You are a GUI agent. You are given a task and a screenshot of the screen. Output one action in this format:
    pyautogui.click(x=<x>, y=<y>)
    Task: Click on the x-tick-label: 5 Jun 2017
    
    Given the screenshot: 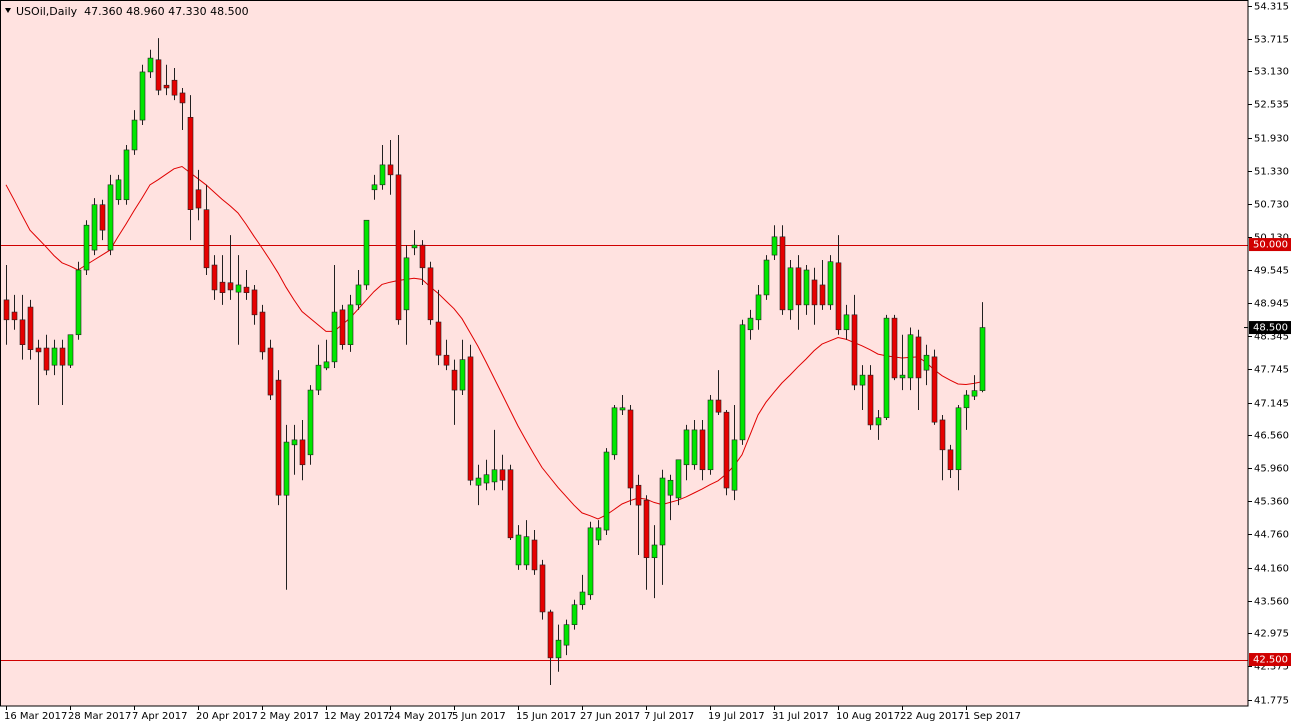 What is the action you would take?
    pyautogui.click(x=479, y=716)
    